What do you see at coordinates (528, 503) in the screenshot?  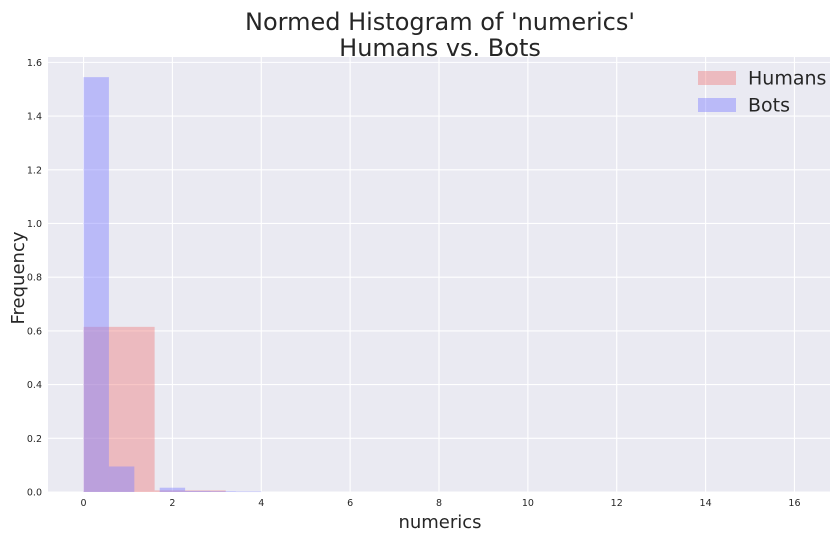 I see `x-tick-label: 10` at bounding box center [528, 503].